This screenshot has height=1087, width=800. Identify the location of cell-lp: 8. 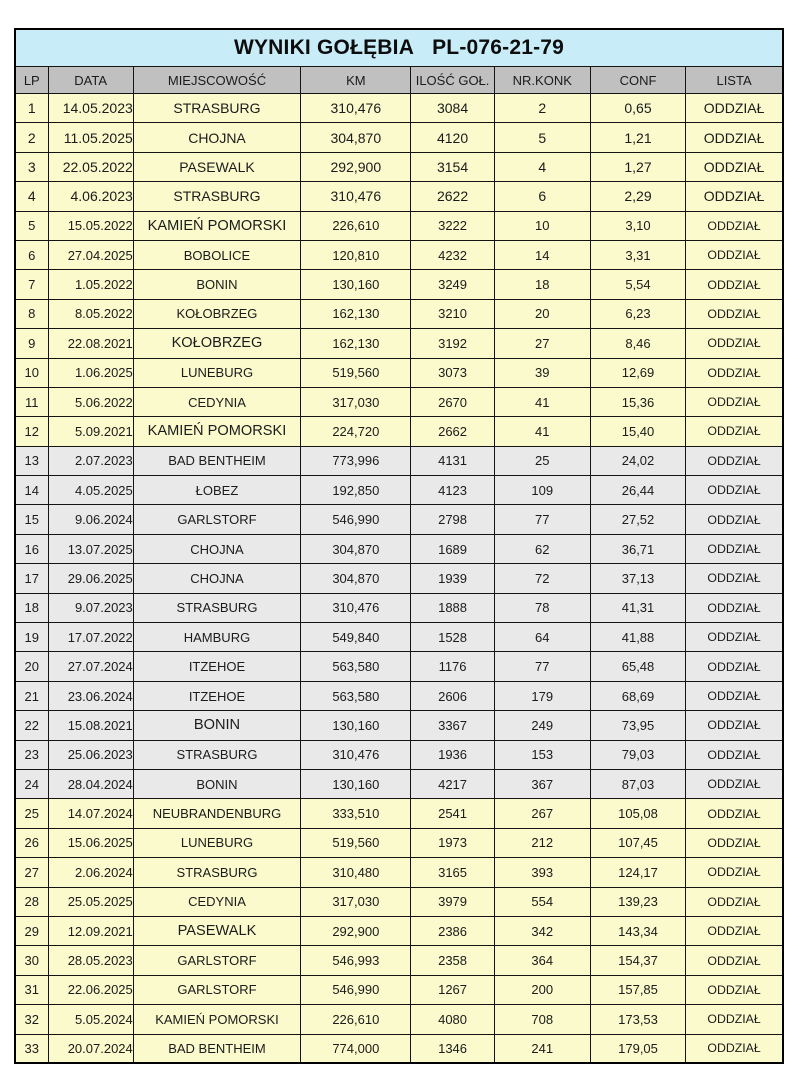
(31, 314).